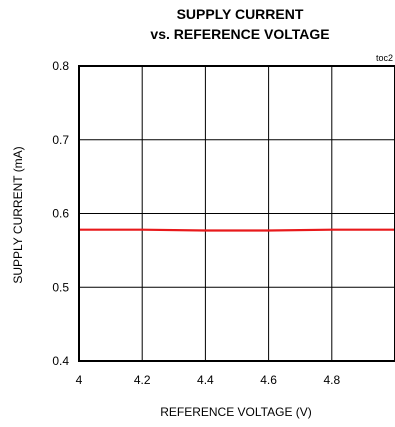  I want to click on chart-title-line2: vs. REFERENCE VOLTAGE, so click(239, 34).